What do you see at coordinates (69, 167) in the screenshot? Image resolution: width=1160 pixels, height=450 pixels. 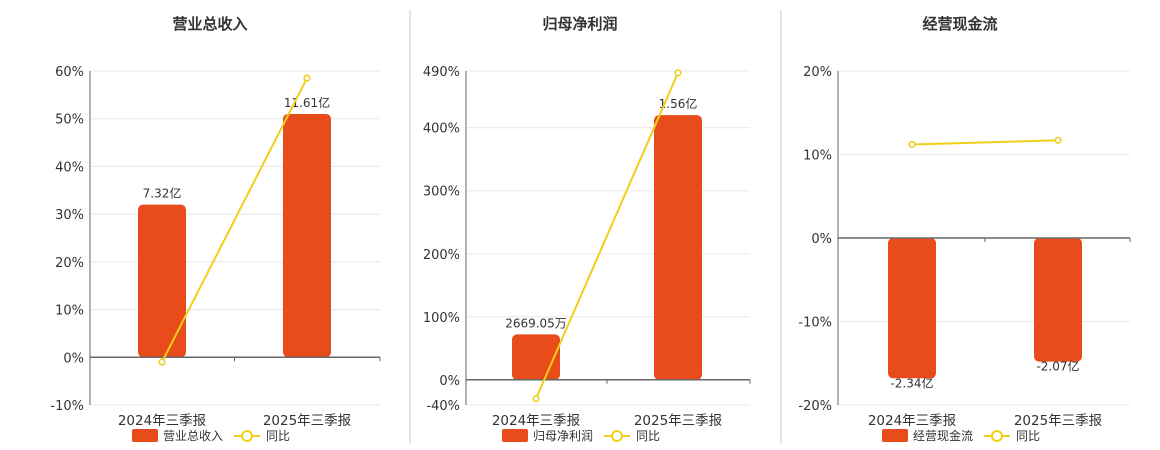 I see `y-tick-label: 40%` at bounding box center [69, 167].